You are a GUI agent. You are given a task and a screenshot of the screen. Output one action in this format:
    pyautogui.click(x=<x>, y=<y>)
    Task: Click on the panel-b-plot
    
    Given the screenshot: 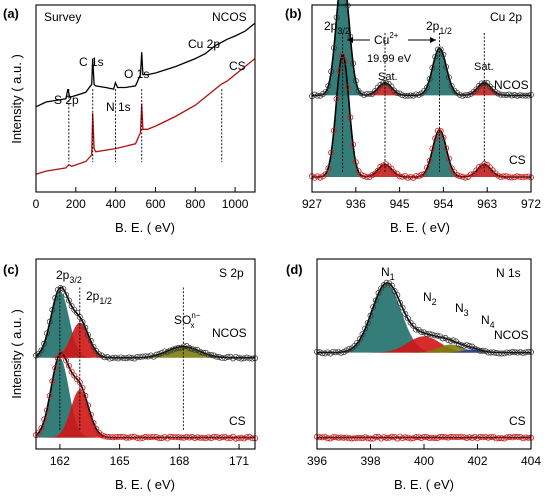 What is the action you would take?
    pyautogui.click(x=421, y=90)
    